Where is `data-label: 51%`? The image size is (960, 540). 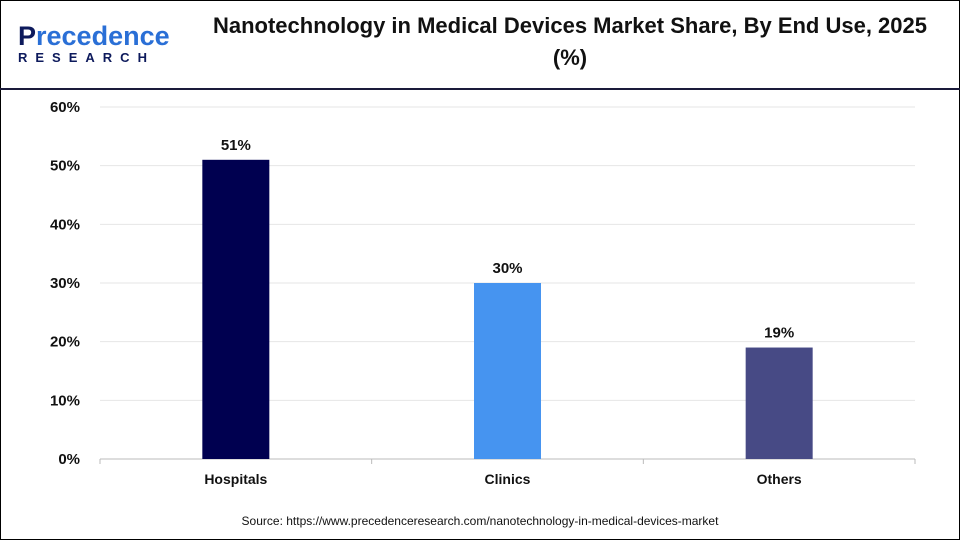 data-label: 51% is located at coordinates (236, 145).